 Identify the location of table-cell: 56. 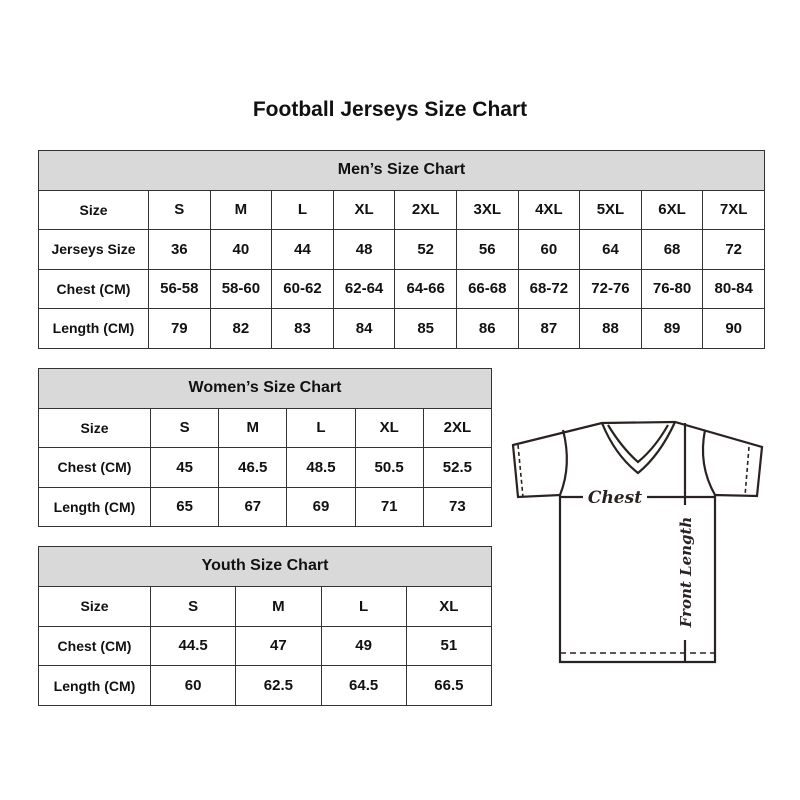
(487, 249).